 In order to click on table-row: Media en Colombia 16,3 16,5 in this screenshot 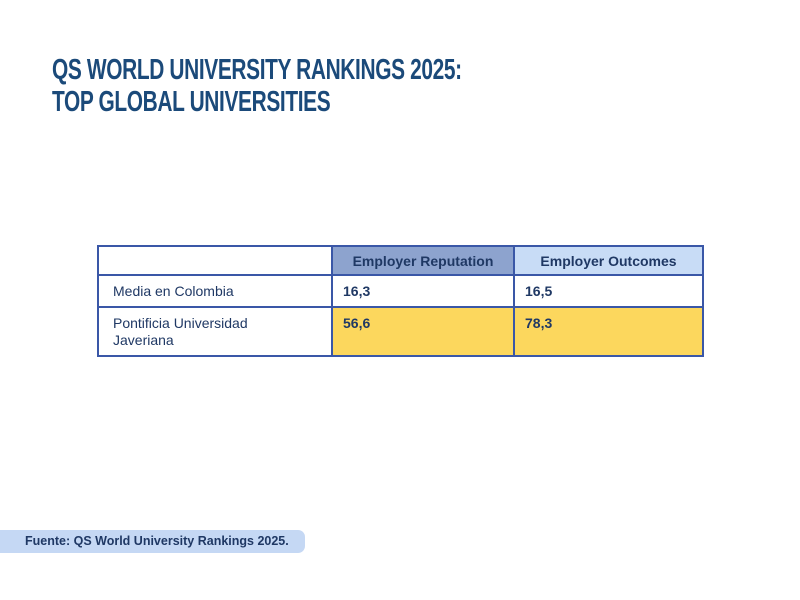, I will do `click(400, 291)`.